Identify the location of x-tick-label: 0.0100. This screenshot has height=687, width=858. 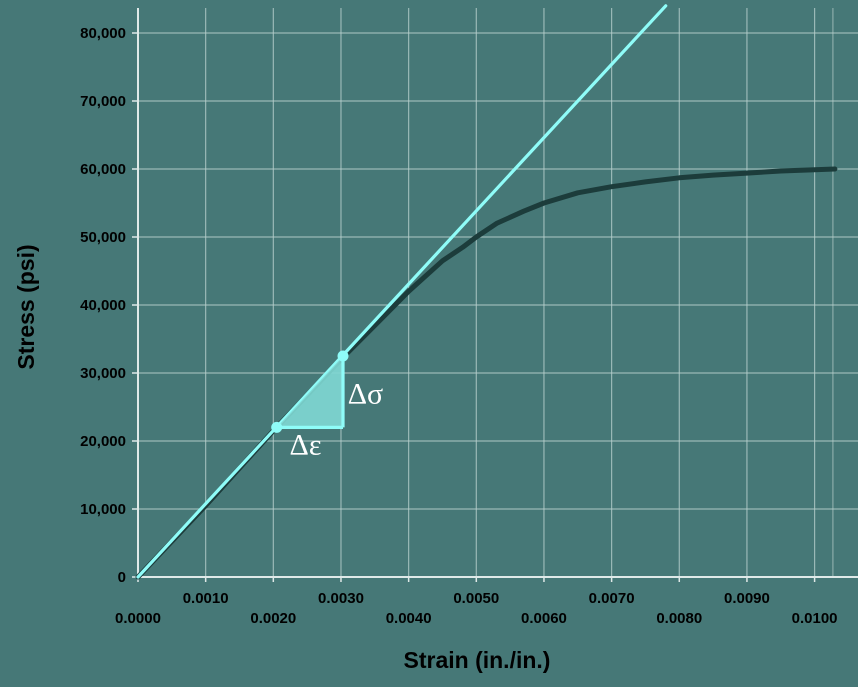
(815, 618).